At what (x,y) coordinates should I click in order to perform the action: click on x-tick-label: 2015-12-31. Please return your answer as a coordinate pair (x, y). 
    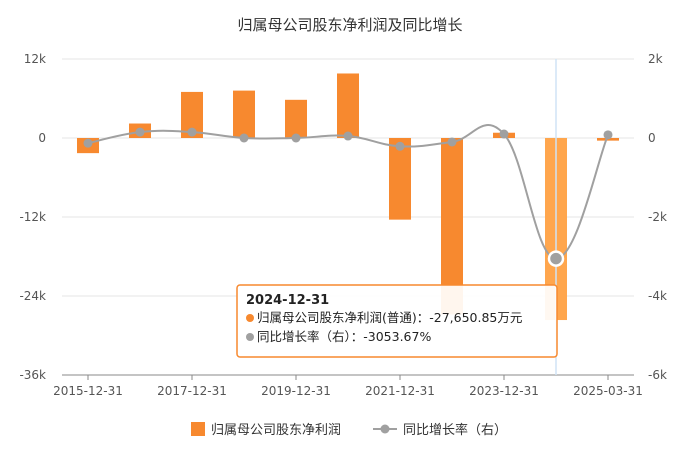
    Looking at the image, I should click on (88, 391).